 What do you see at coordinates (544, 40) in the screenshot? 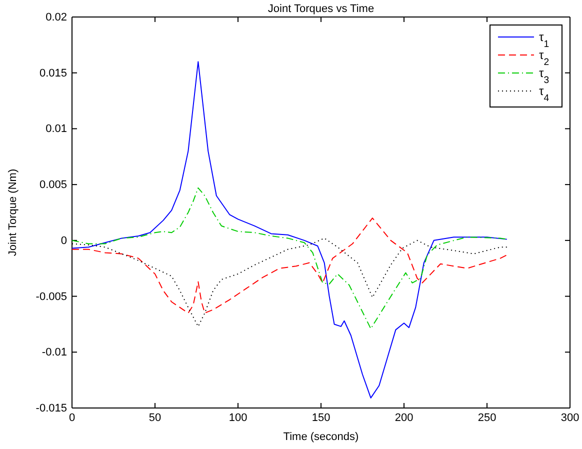
I see `legend-label: τ$_{1}$` at bounding box center [544, 40].